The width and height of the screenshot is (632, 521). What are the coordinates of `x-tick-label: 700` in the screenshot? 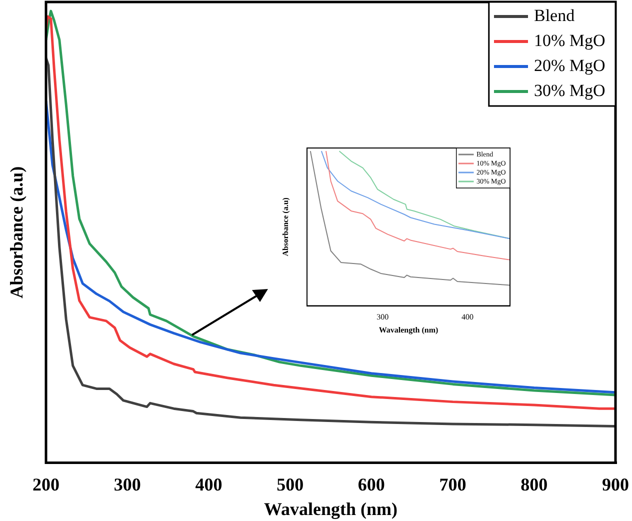 It's located at (452, 484).